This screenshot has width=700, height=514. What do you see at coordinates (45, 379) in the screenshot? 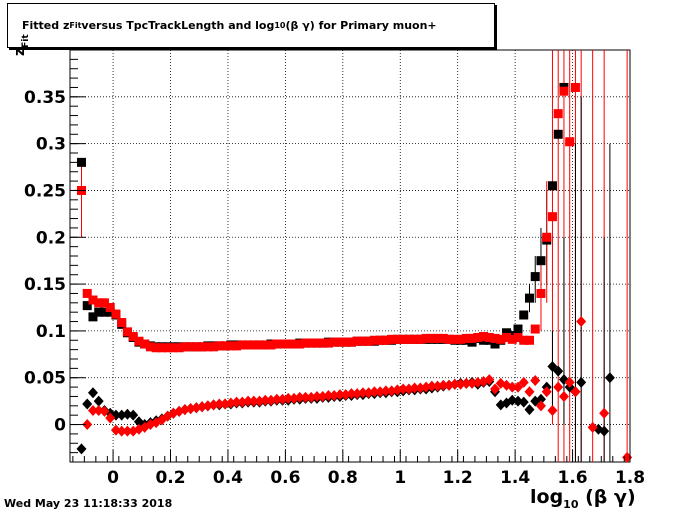
I see `y-tick-label: 0.05` at bounding box center [45, 379].